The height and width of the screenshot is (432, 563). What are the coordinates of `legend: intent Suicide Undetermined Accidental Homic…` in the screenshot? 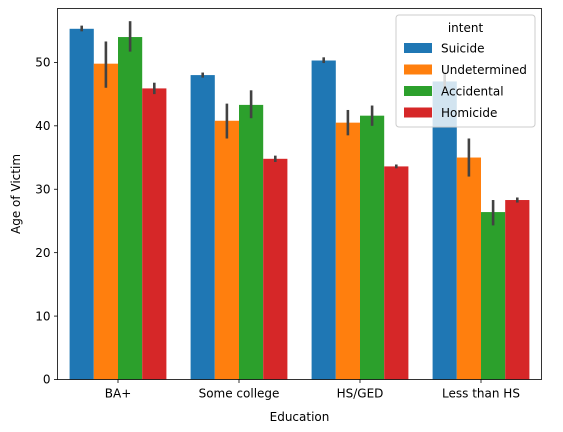 It's located at (465, 71).